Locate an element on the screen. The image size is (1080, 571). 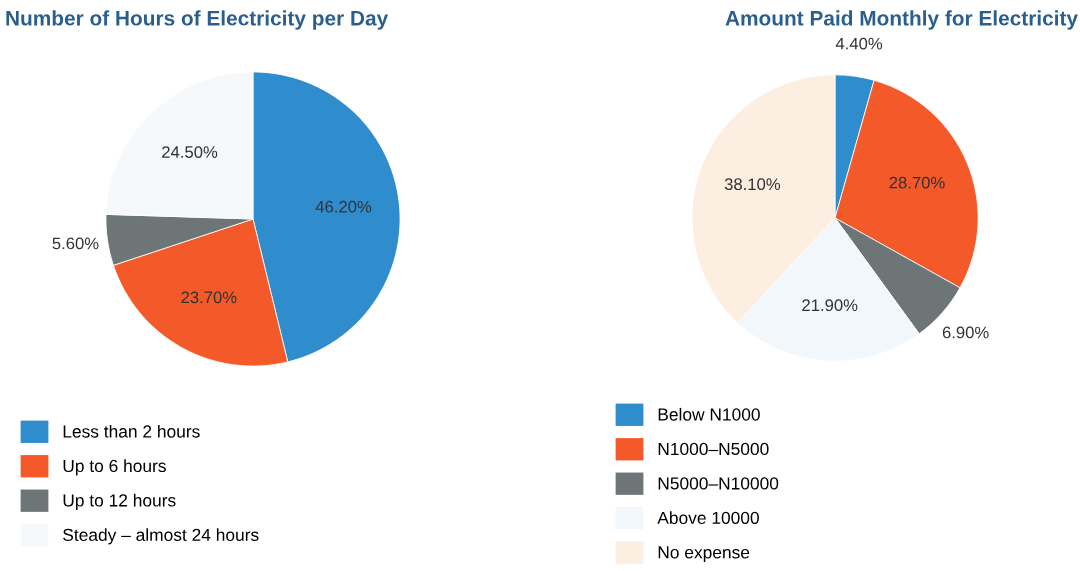
data-label: 28.70% is located at coordinates (917, 182).